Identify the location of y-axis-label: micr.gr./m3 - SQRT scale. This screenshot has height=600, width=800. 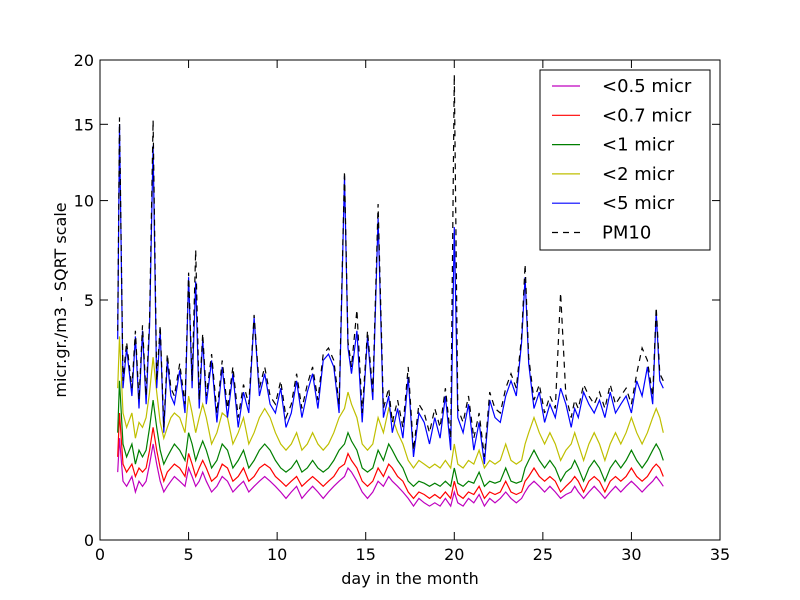
(60, 299).